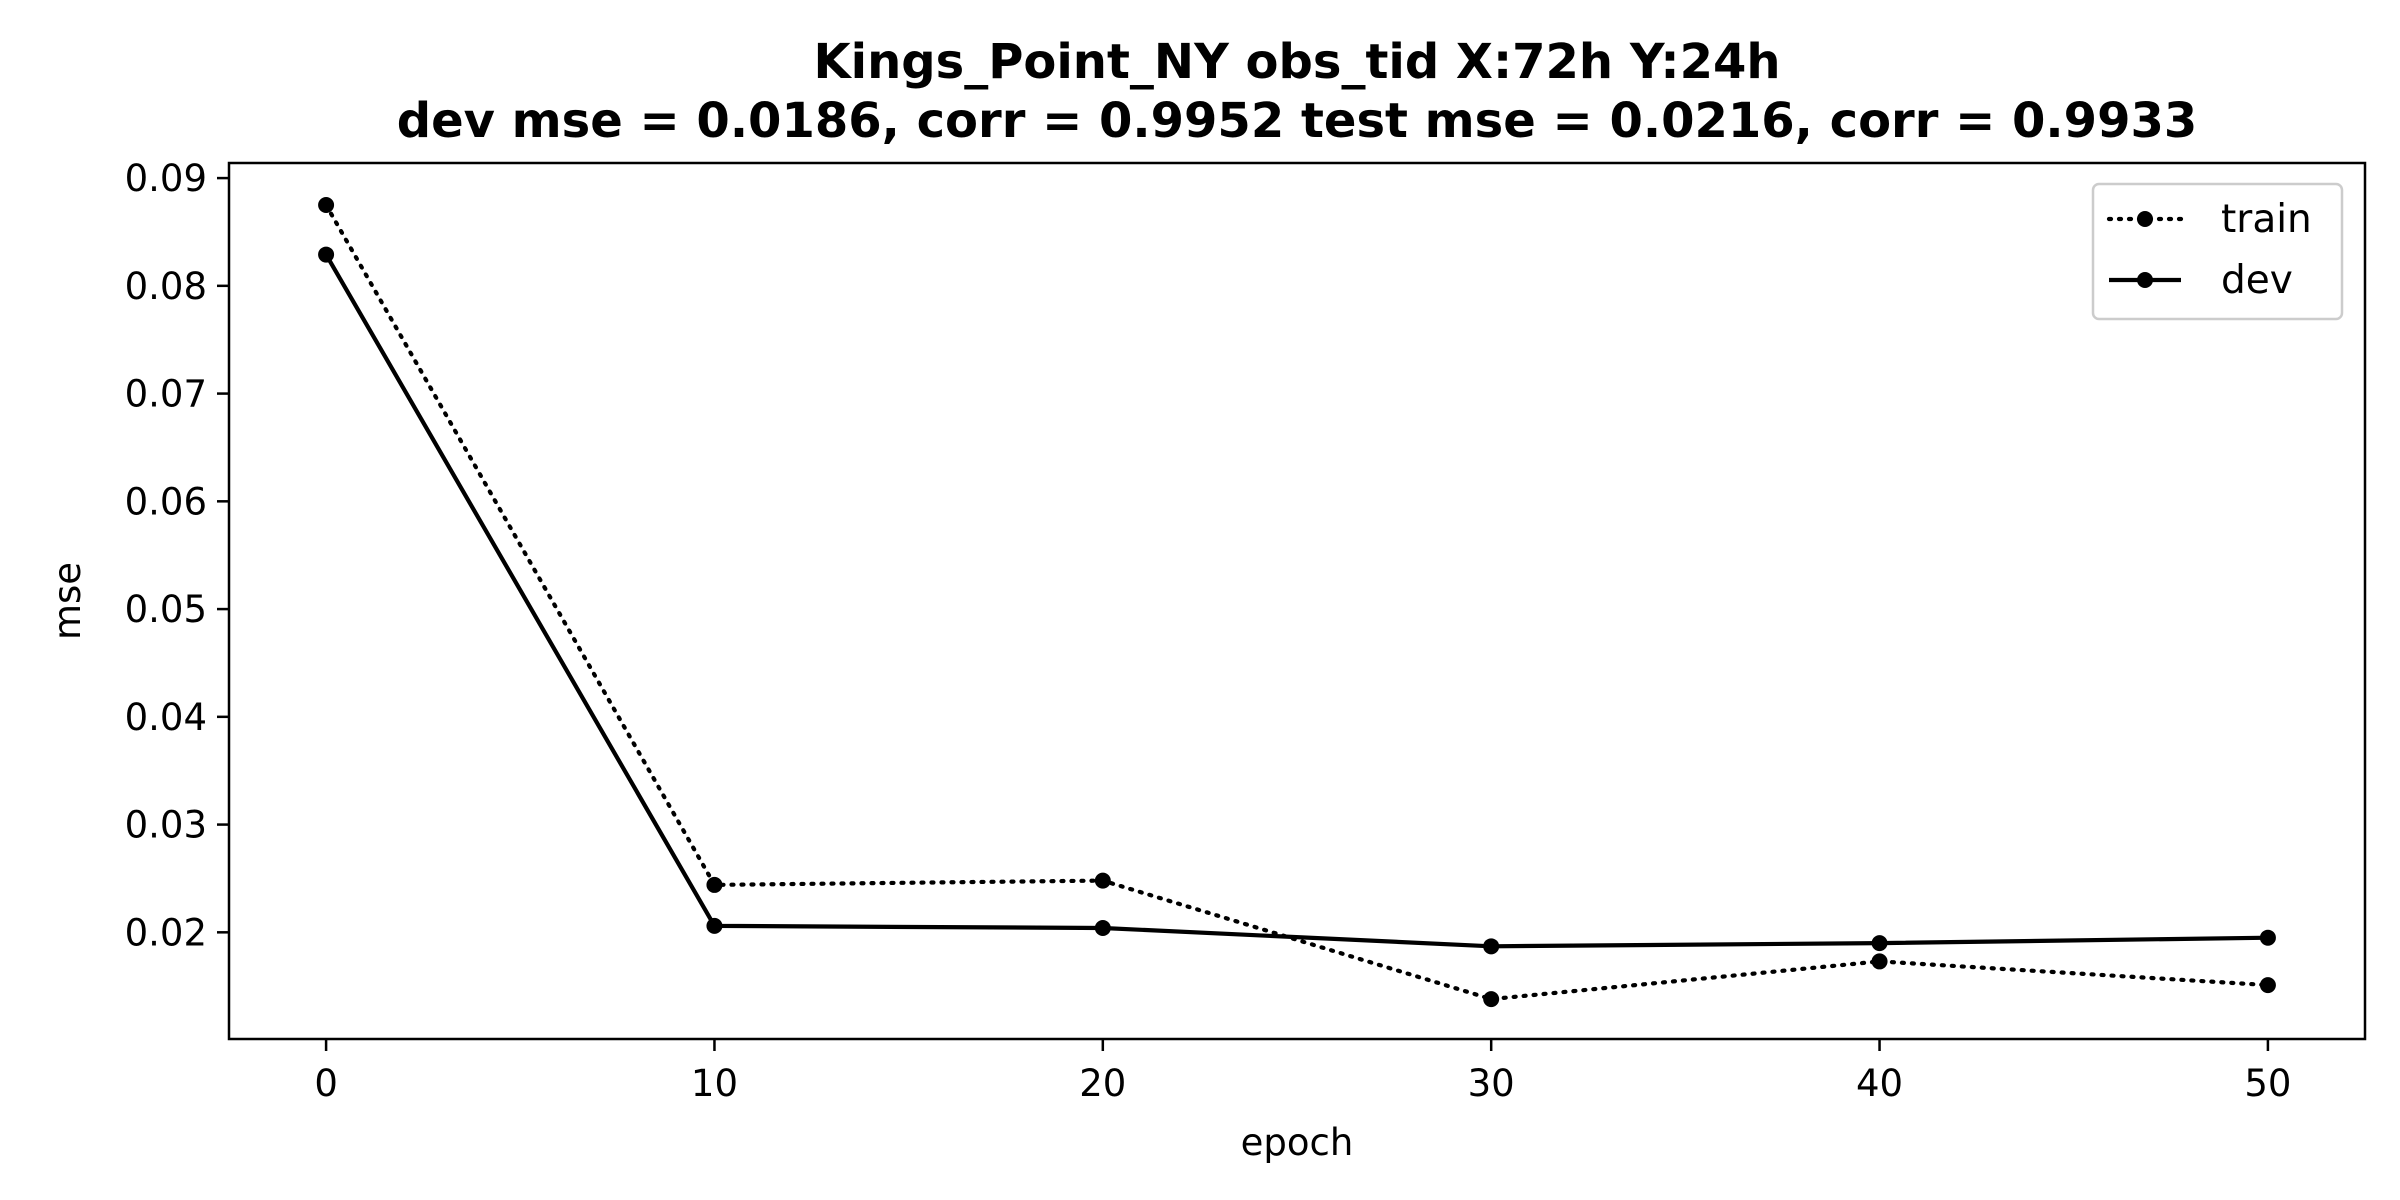  I want to click on y-tick-label: 0.08, so click(166, 286).